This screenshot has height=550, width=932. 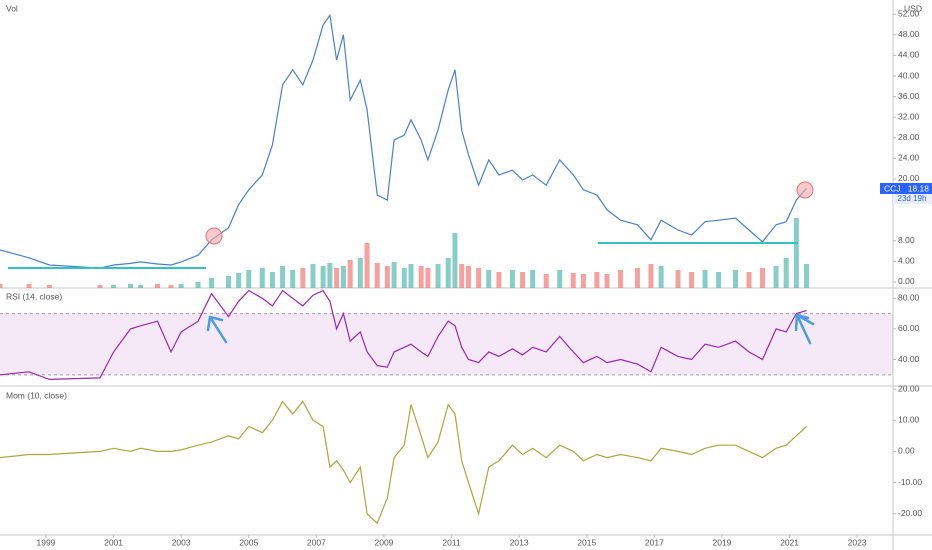 What do you see at coordinates (316, 542) in the screenshot?
I see `x-tick-label: 2007` at bounding box center [316, 542].